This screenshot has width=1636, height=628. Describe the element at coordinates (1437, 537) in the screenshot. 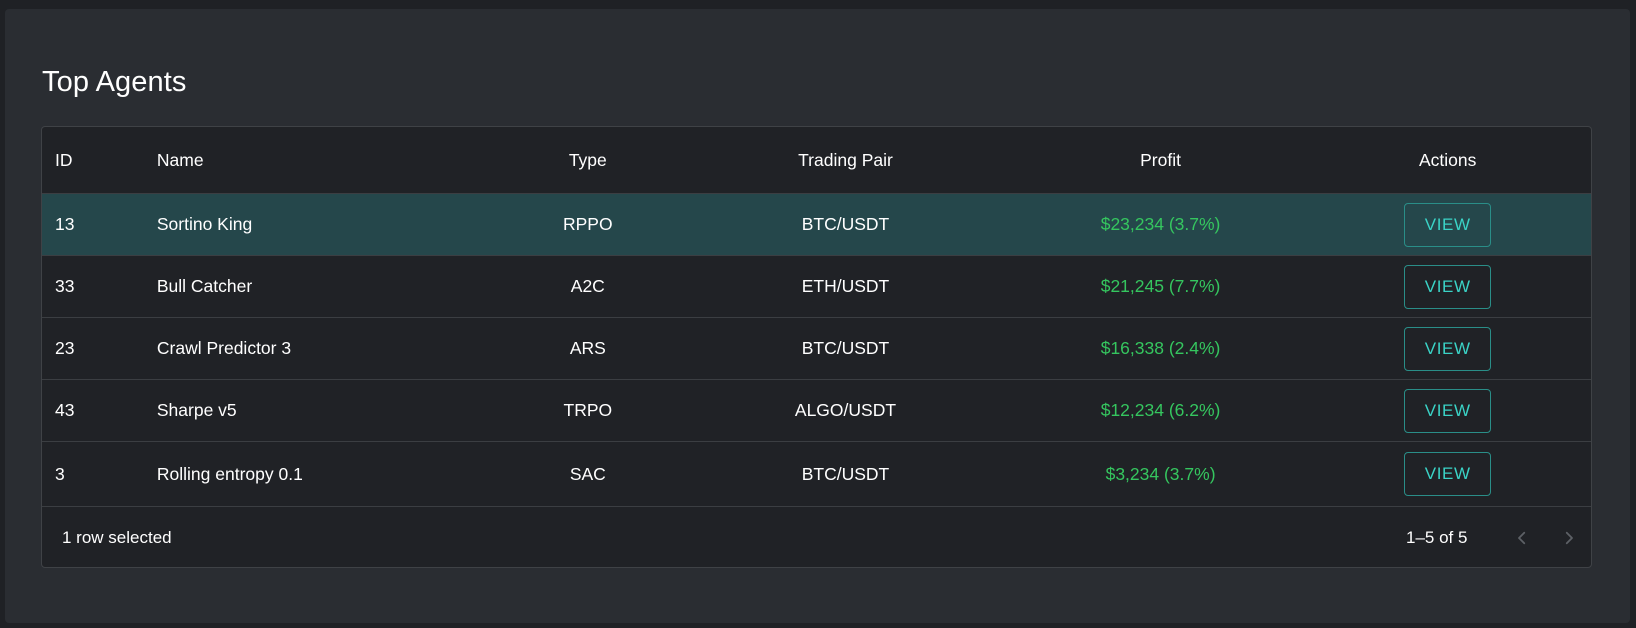

I see `pagination-range: 1–5 of 5` at that location.